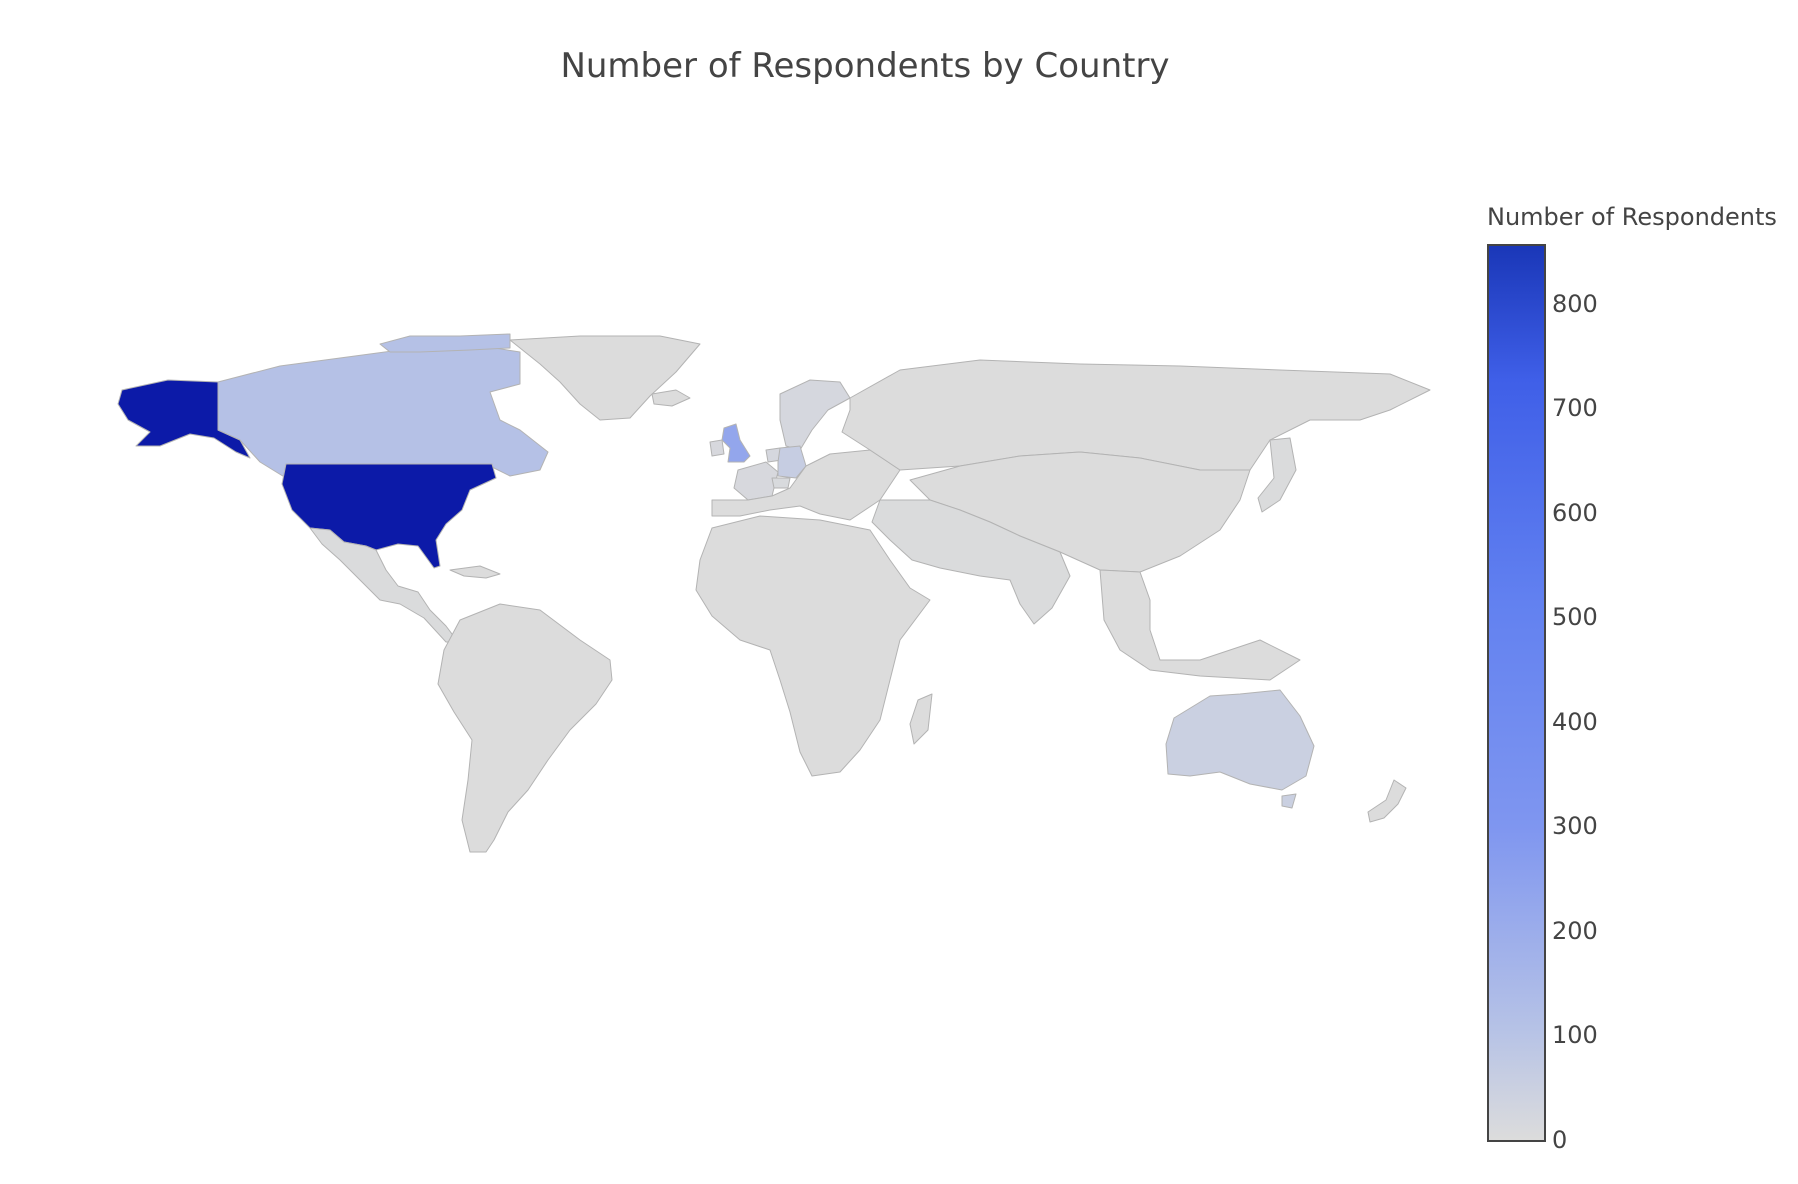 The image size is (1798, 1184). What do you see at coordinates (1277, 475) in the screenshot?
I see `country-japan` at bounding box center [1277, 475].